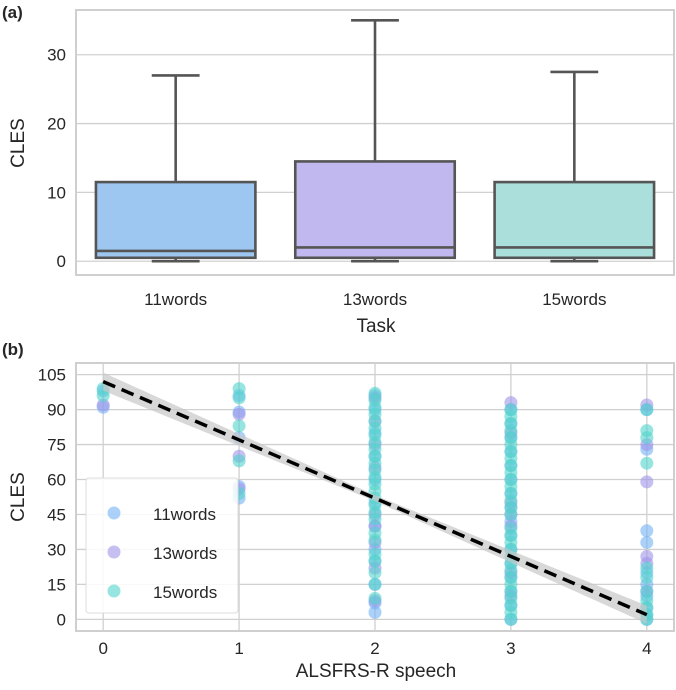 This screenshot has width=676, height=690. I want to click on x-tick-label: 1, so click(238, 648).